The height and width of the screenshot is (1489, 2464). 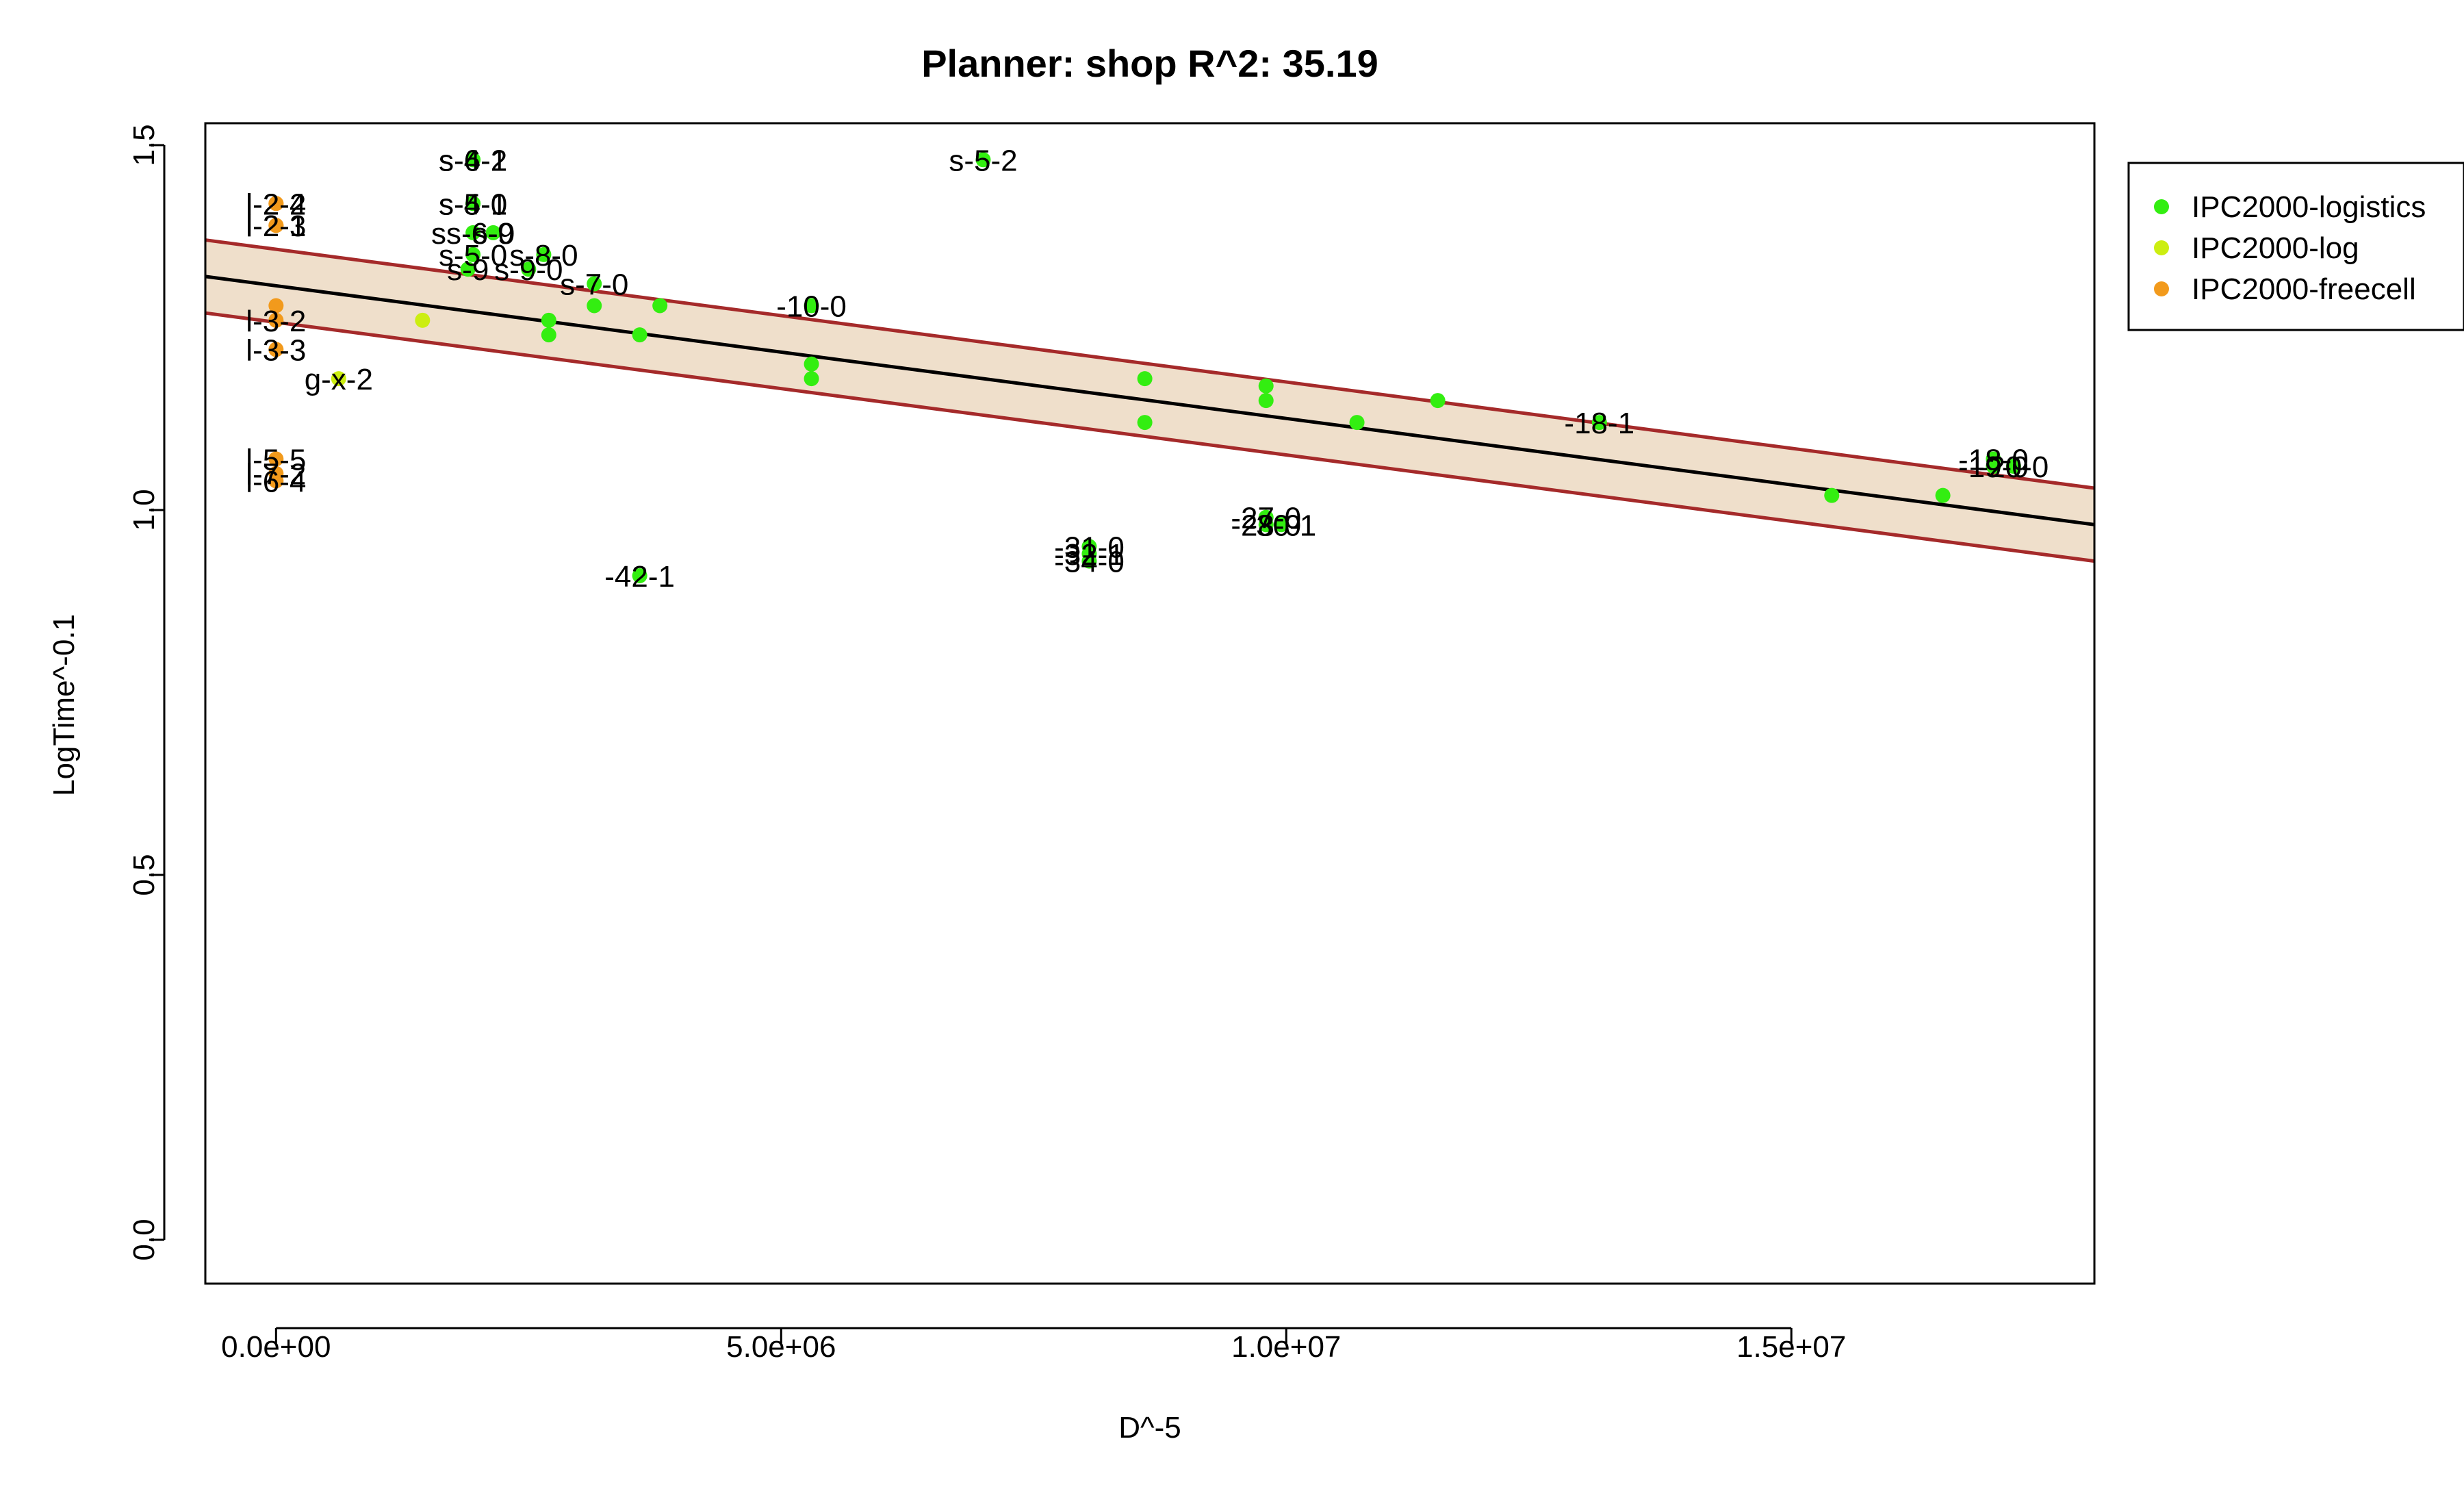 I want to click on y-axis-label: LogTime^-0.1, so click(x=64, y=705).